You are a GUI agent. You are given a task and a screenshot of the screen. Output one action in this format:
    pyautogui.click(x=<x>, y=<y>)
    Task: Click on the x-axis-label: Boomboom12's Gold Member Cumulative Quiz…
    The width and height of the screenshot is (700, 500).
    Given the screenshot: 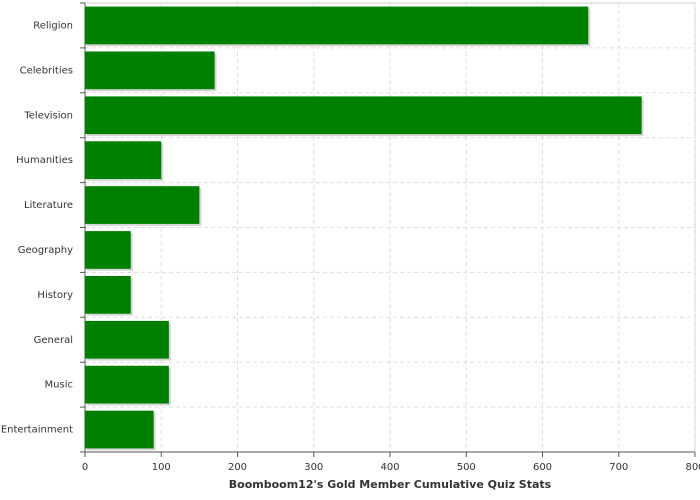 What is the action you would take?
    pyautogui.click(x=390, y=484)
    